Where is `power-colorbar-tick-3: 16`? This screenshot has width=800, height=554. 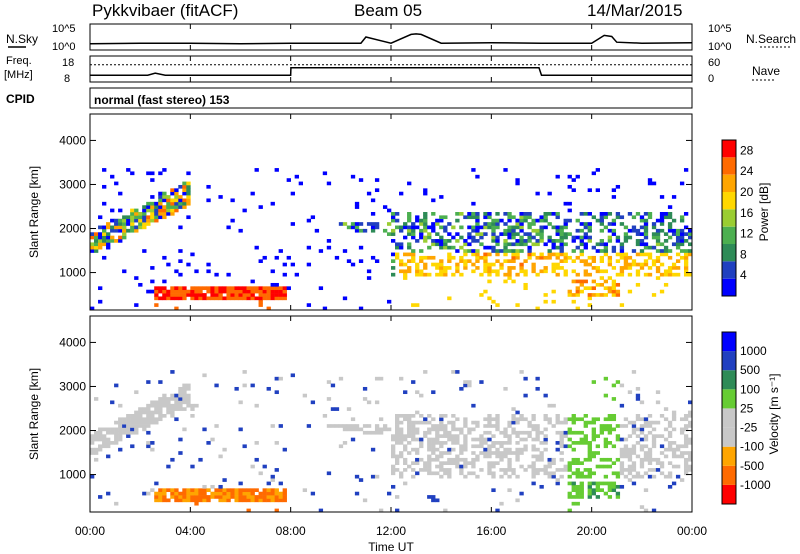 power-colorbar-tick-3: 16 is located at coordinates (747, 213).